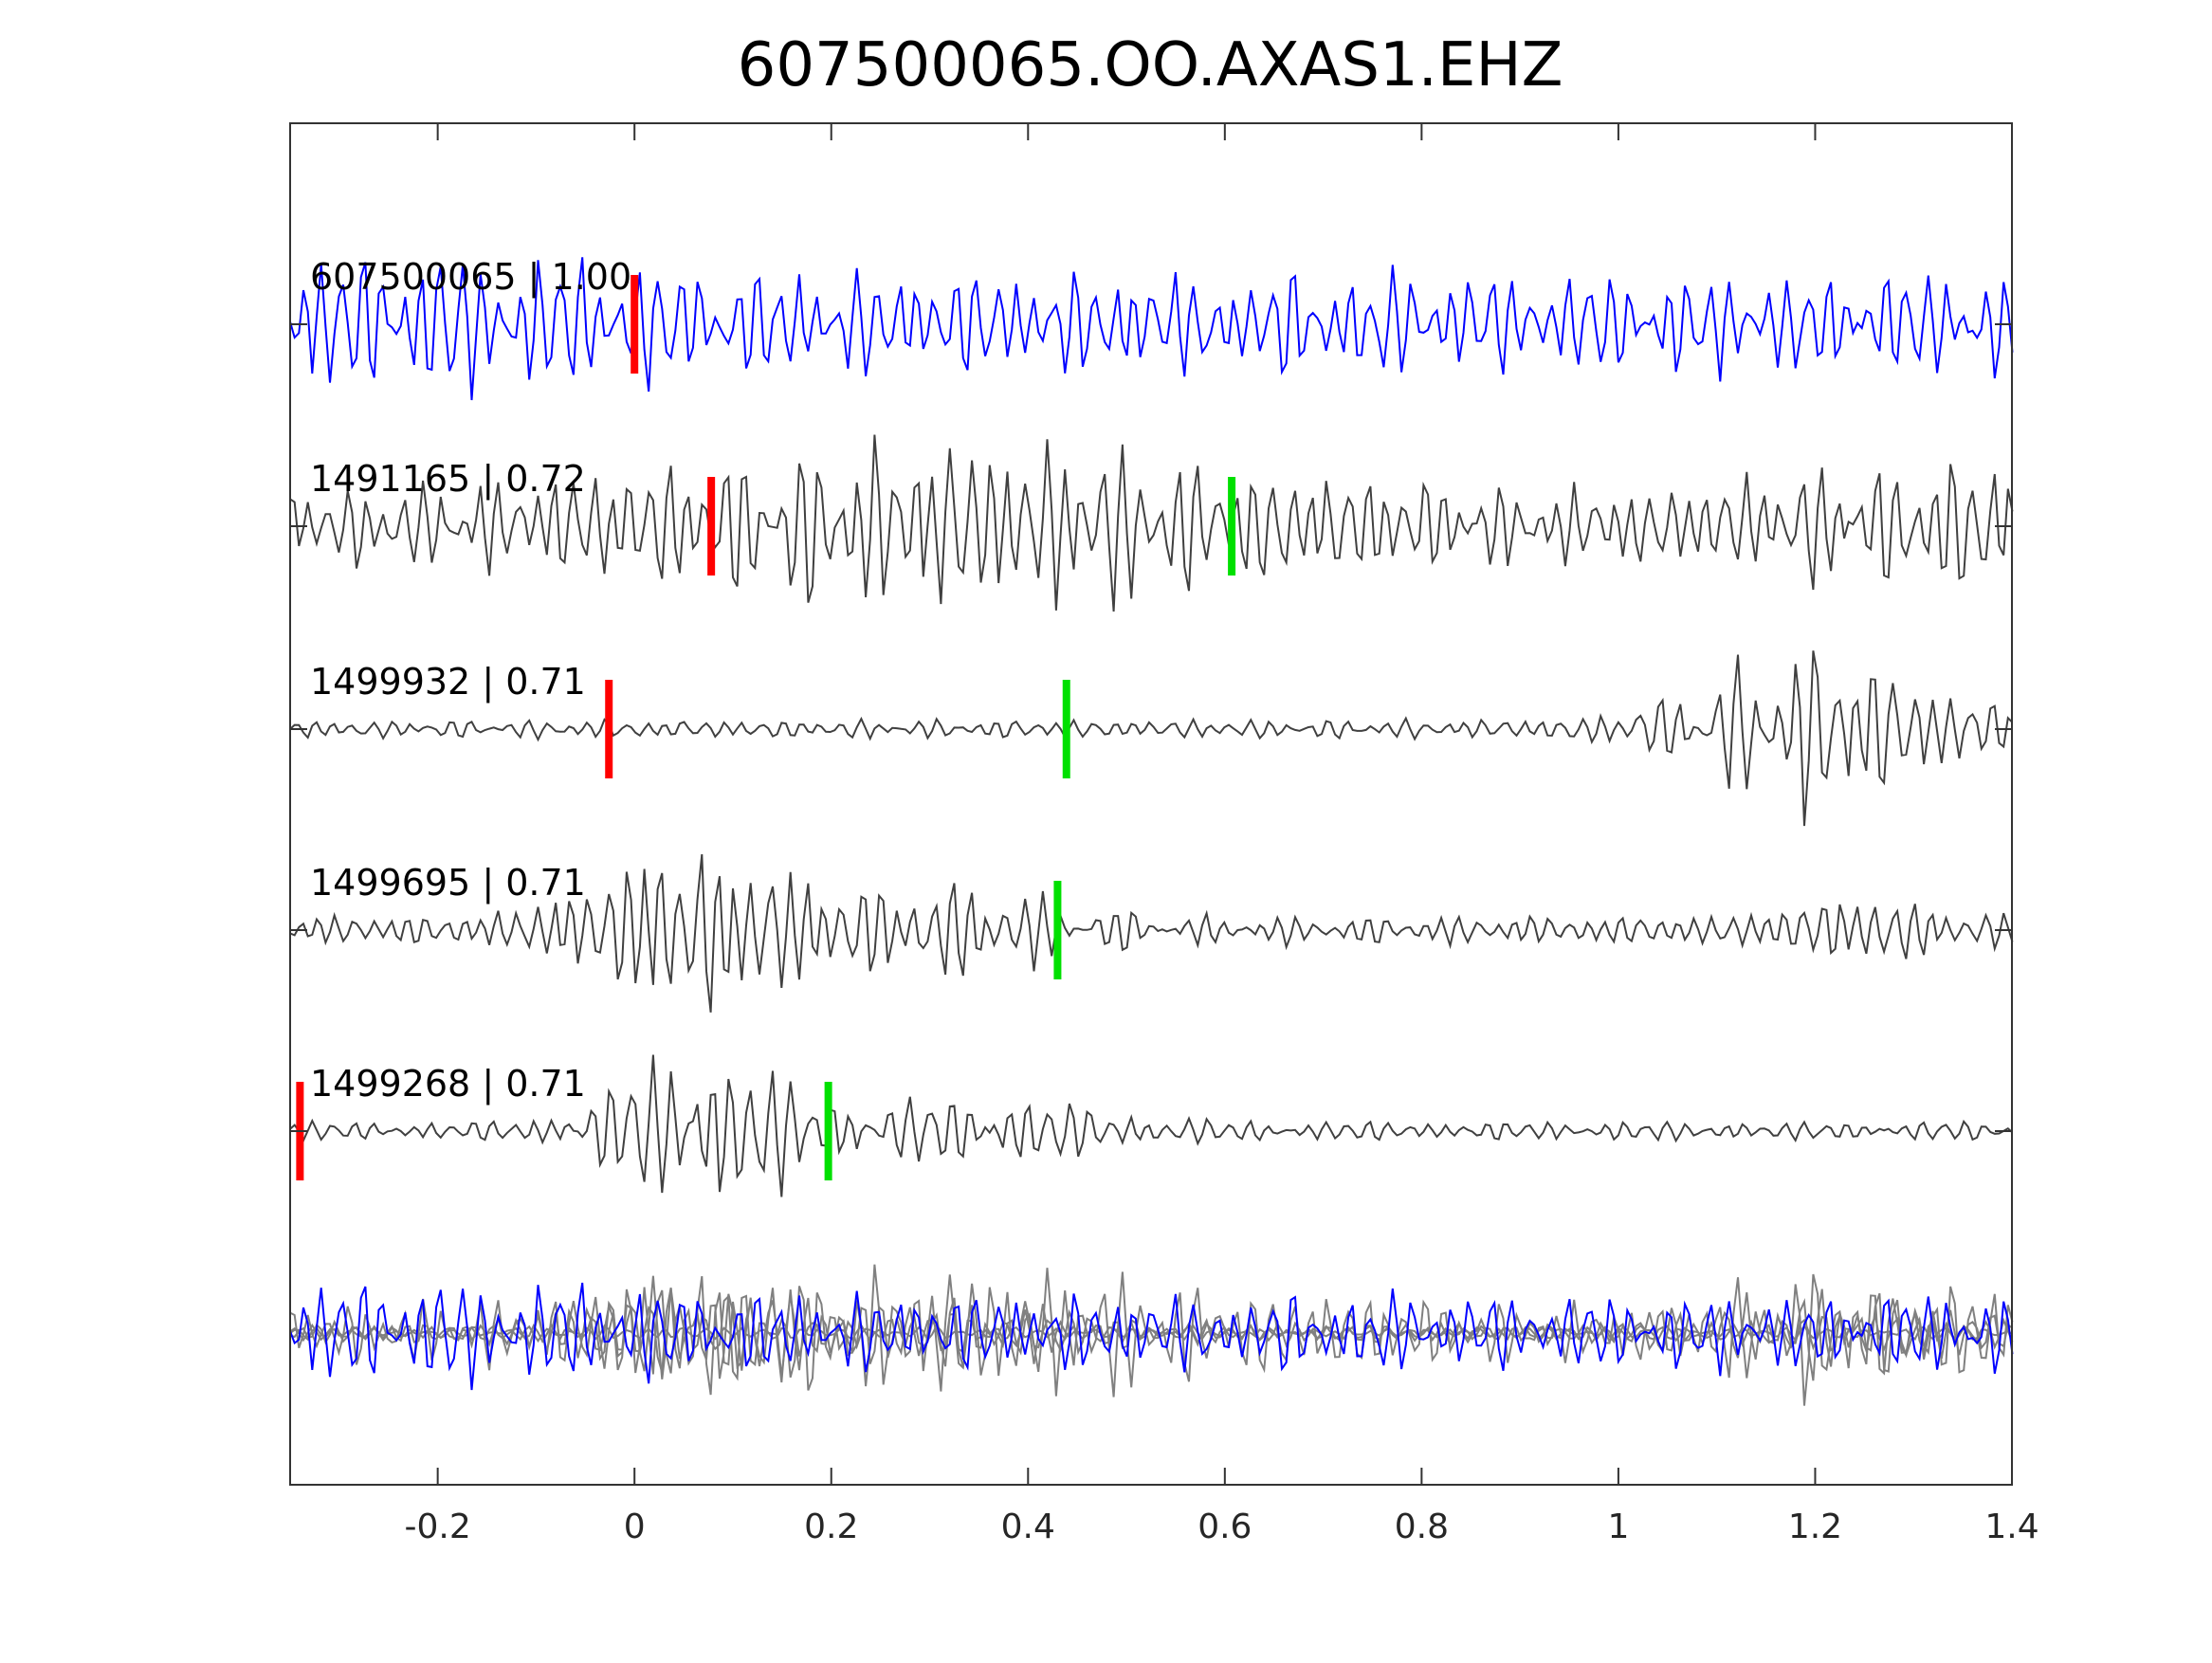  Describe the element at coordinates (1224, 1527) in the screenshot. I see `x-tick-label: 0.6` at that location.